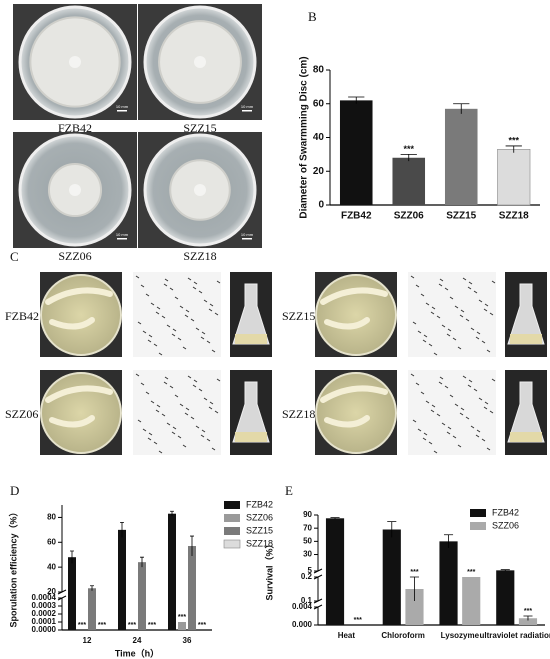  Describe the element at coordinates (251, 339) in the screenshot. I see `broth` at that location.